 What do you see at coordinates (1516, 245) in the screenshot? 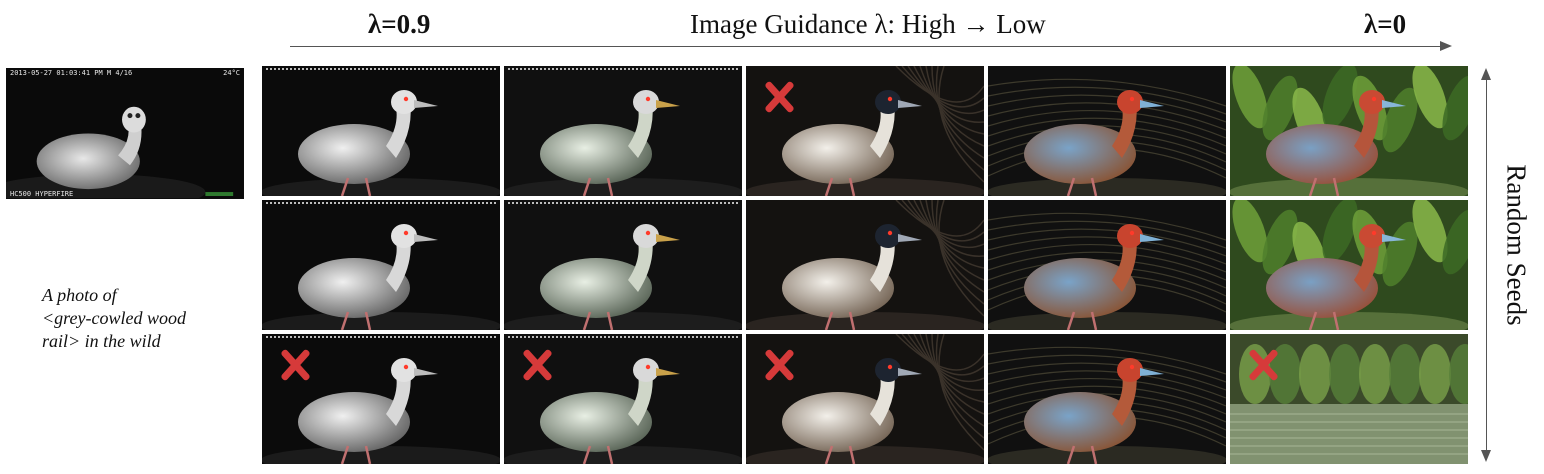
I see `random-seeds-label: Random Seeds` at bounding box center [1516, 245].